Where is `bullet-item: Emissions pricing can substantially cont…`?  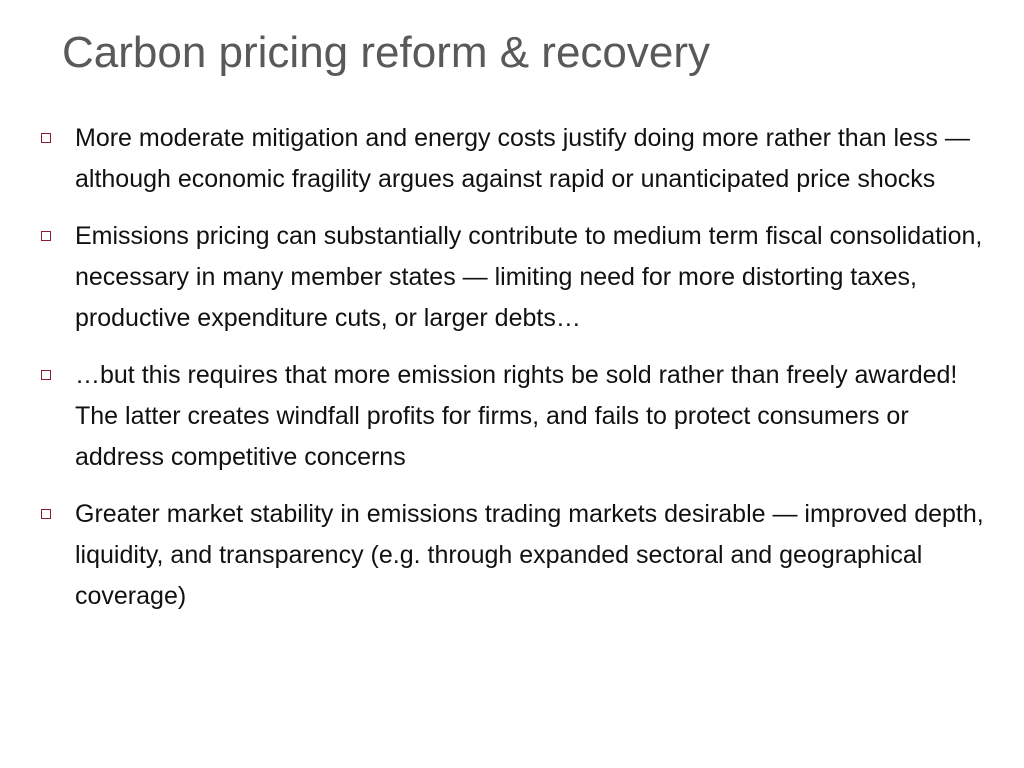
bullet-item: Emissions pricing can substantially cont… is located at coordinates (511, 277).